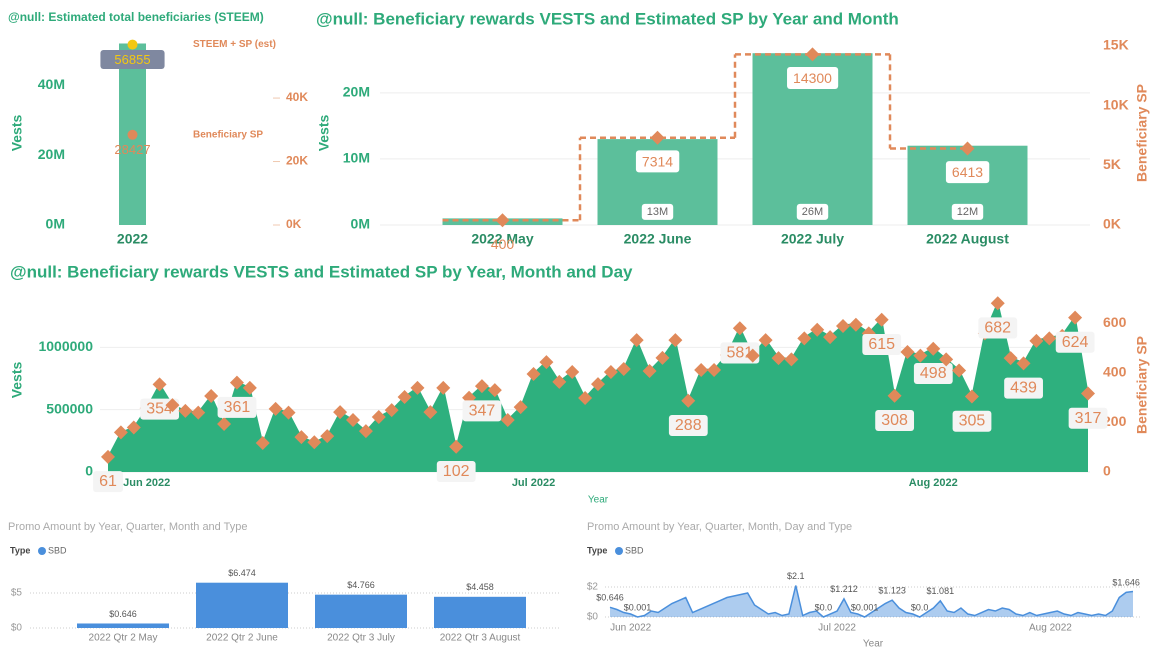 The width and height of the screenshot is (1160, 666). Describe the element at coordinates (361, 585) in the screenshot. I see `bar-label: $4.766` at that location.